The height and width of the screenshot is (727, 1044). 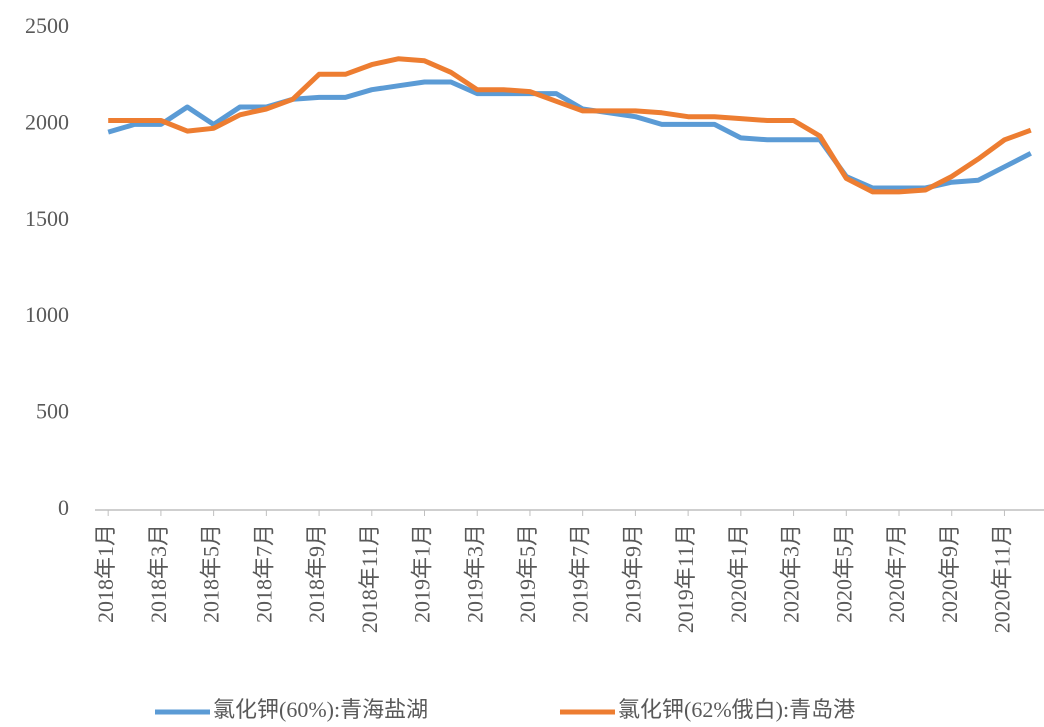 I want to click on x-tick-label: 2020年11月, so click(x=1002, y=578).